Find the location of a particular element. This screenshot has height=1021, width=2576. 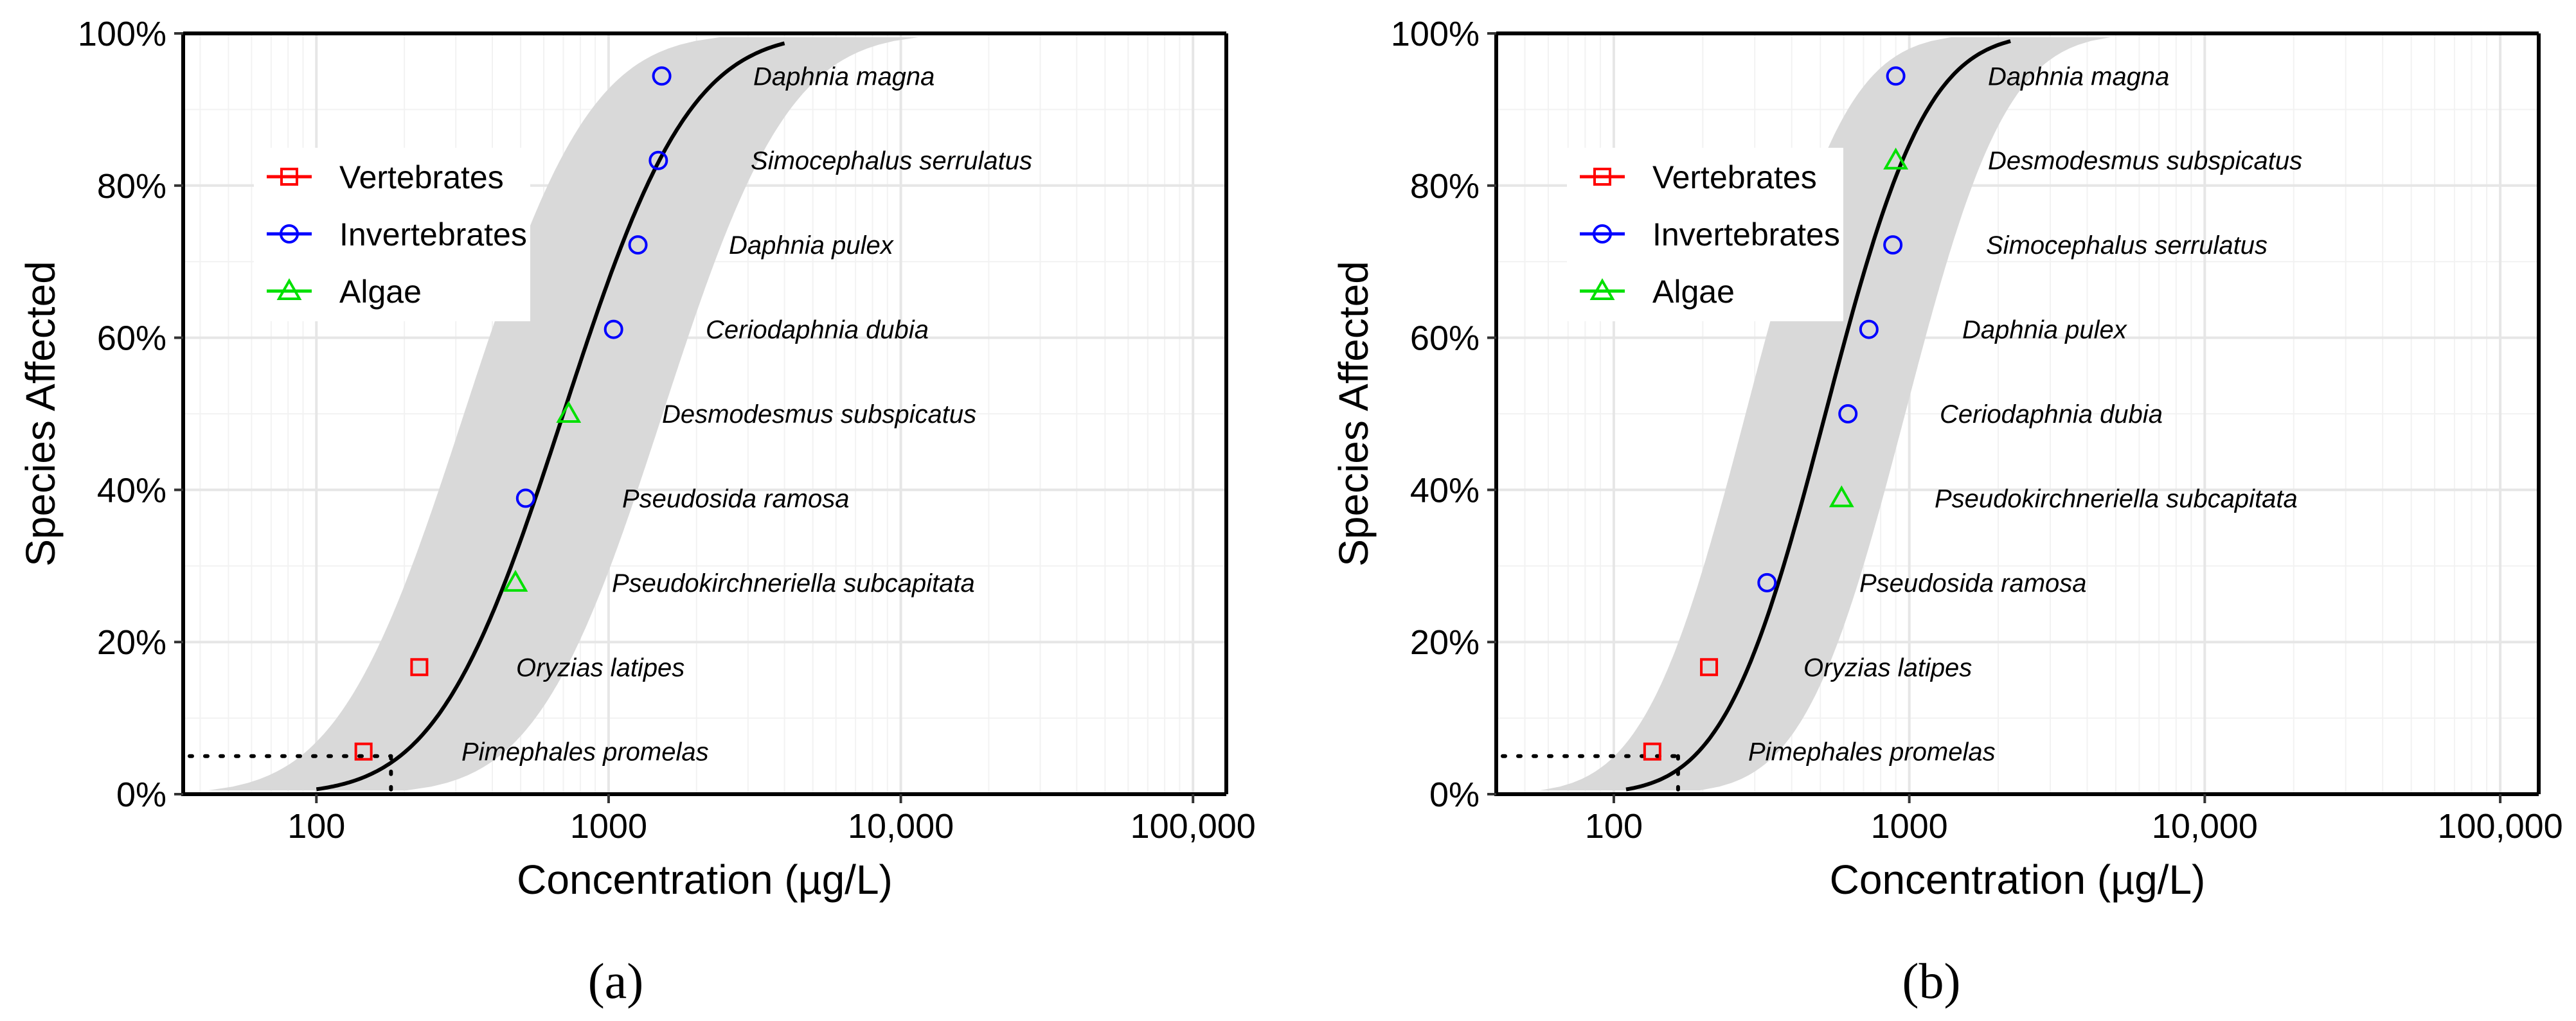

panel-label: (a) is located at coordinates (616, 981).